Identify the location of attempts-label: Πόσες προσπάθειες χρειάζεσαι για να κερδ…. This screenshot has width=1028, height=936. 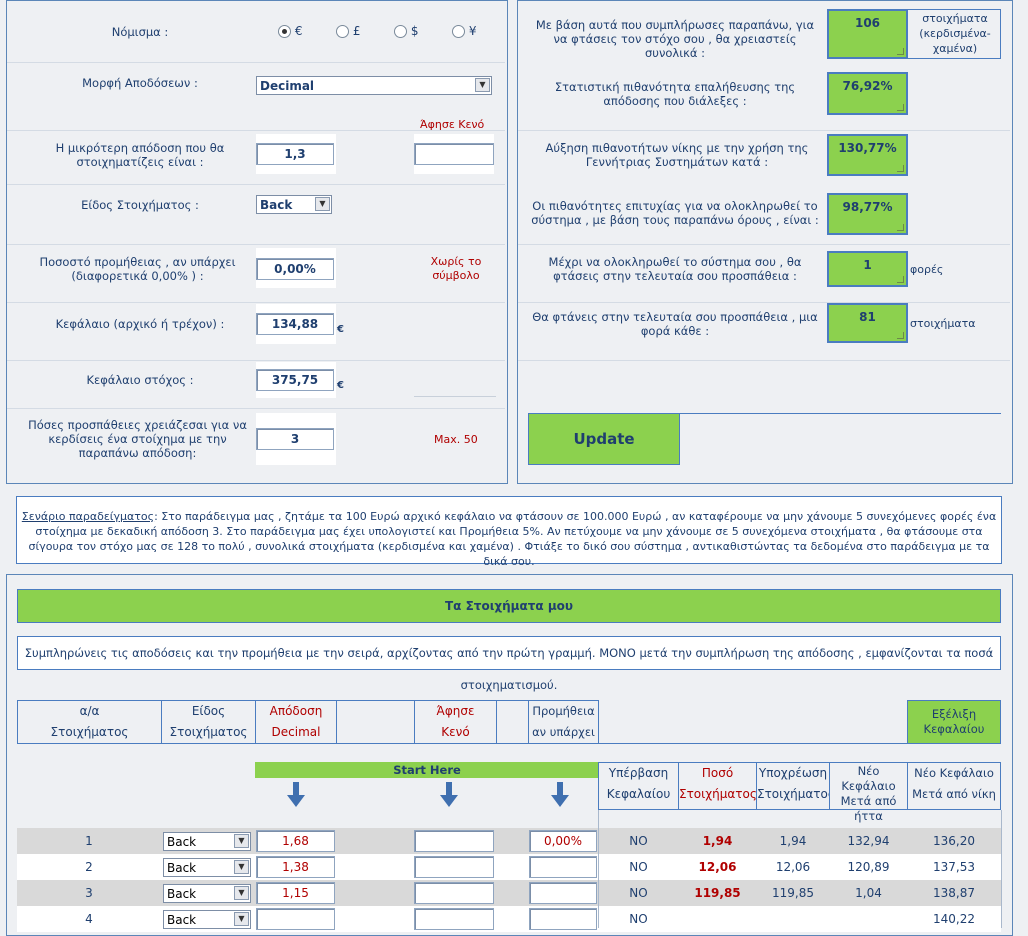
(137, 439).